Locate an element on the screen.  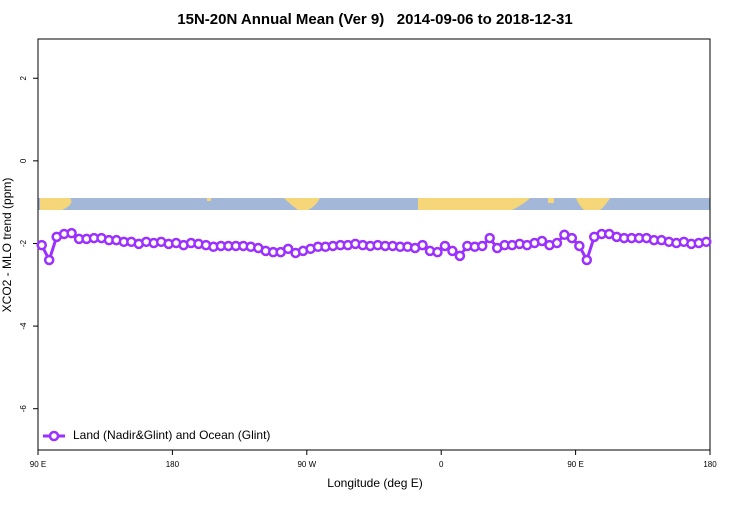
y-tick-label: -4 is located at coordinates (23, 326).